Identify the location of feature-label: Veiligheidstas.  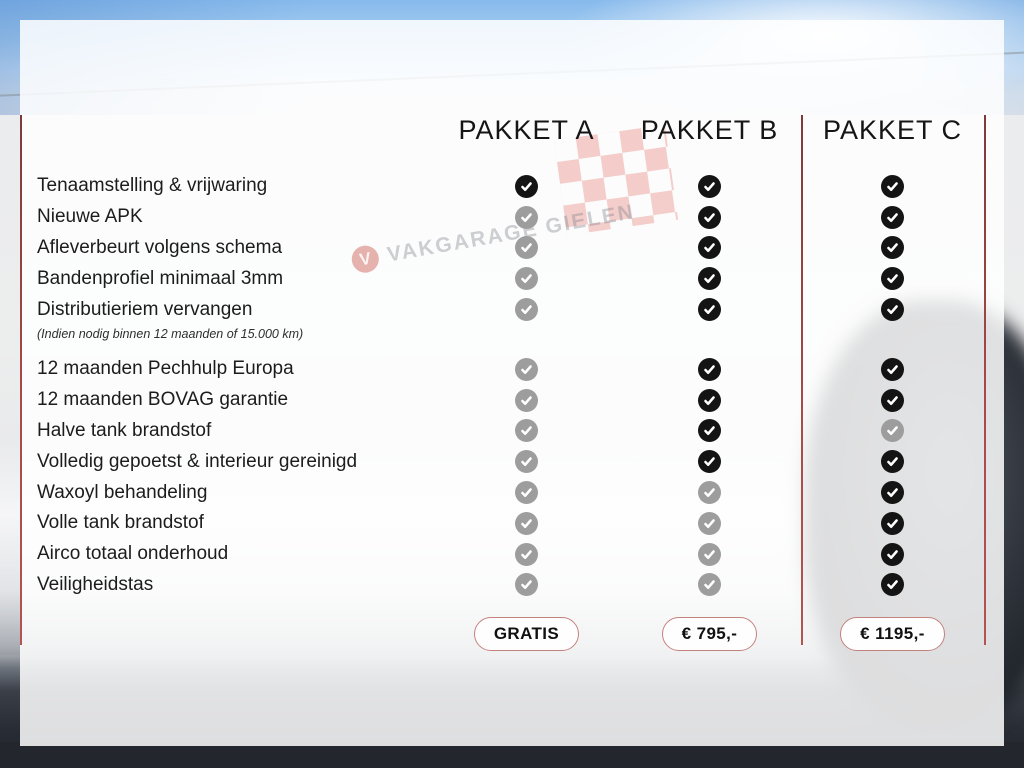
(95, 584).